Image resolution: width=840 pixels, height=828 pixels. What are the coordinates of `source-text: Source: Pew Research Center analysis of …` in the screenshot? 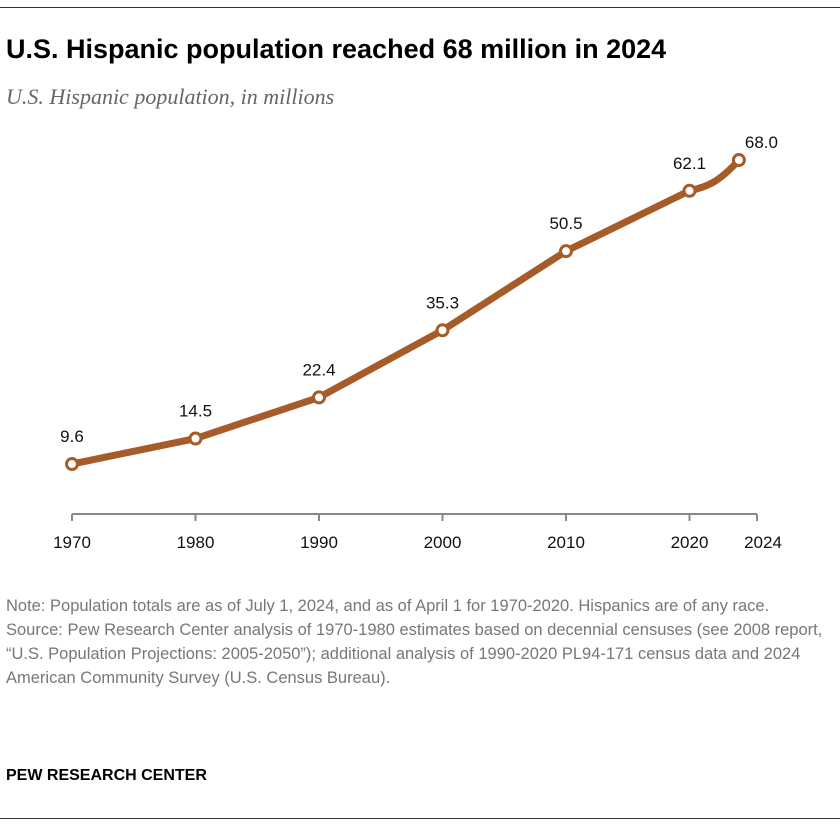 It's located at (414, 654).